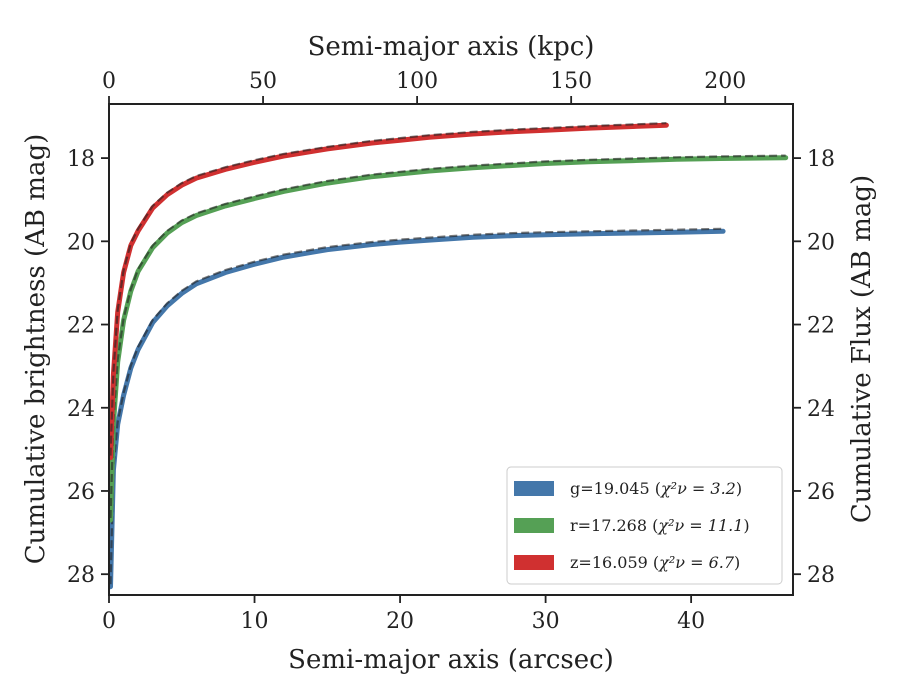  I want to click on legend-label-g: g=19.045 (χ²ν = 3.2), so click(656, 488).